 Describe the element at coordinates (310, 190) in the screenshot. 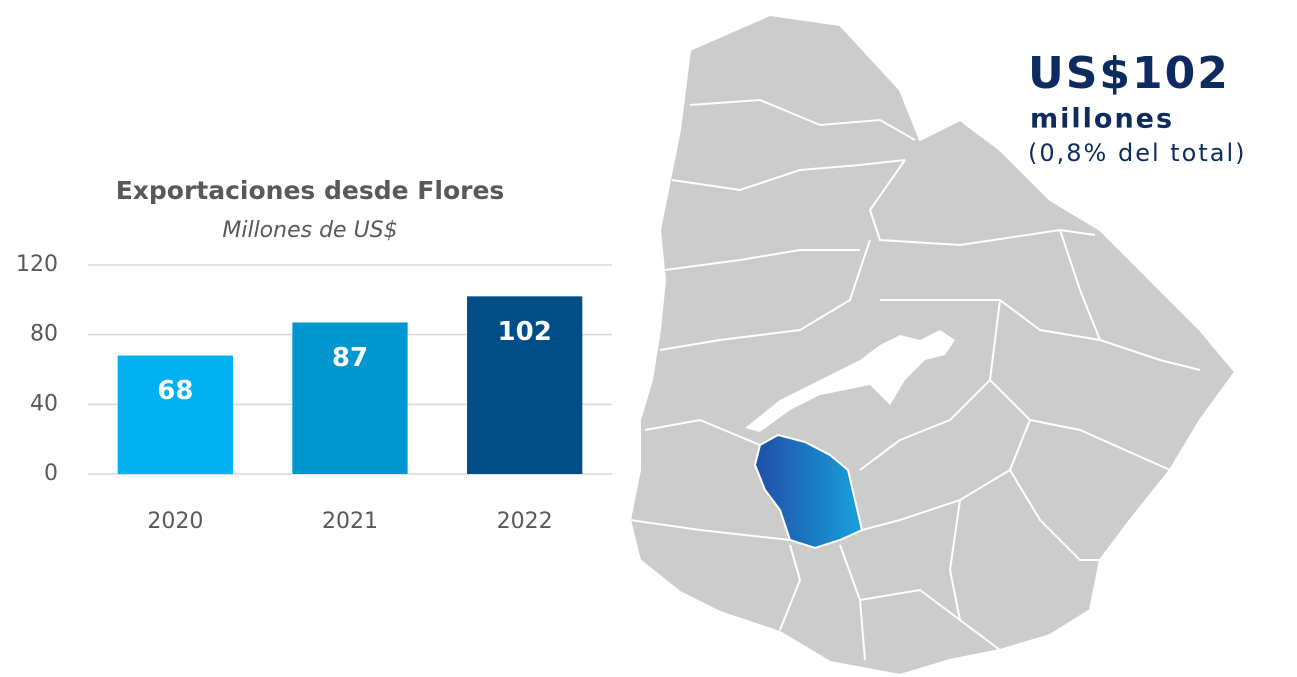

I see `chart-title: Exportaciones desde Flores` at that location.